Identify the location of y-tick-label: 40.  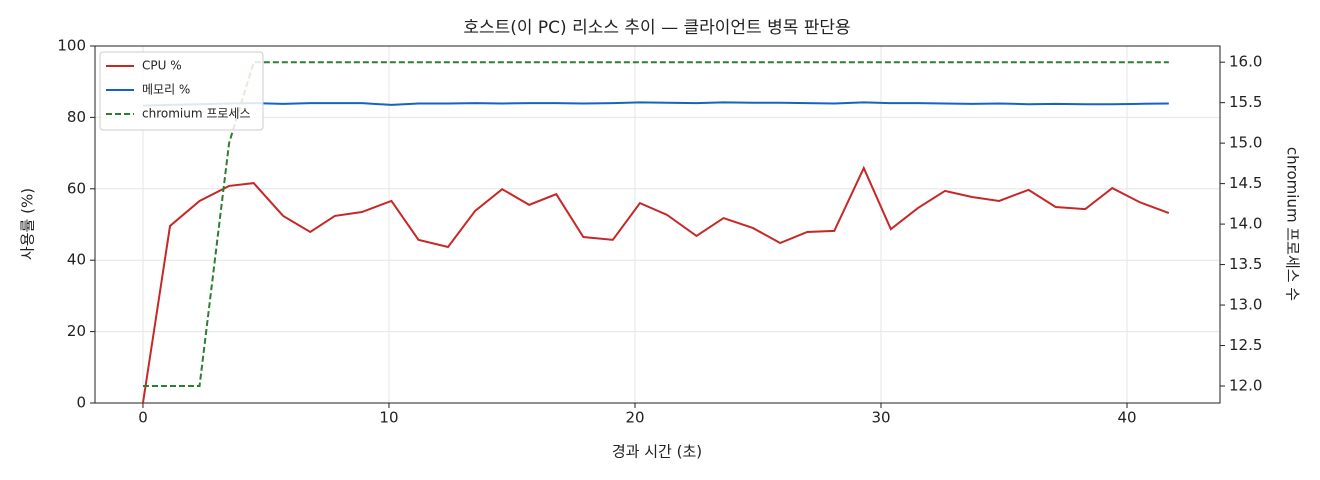
(76, 260).